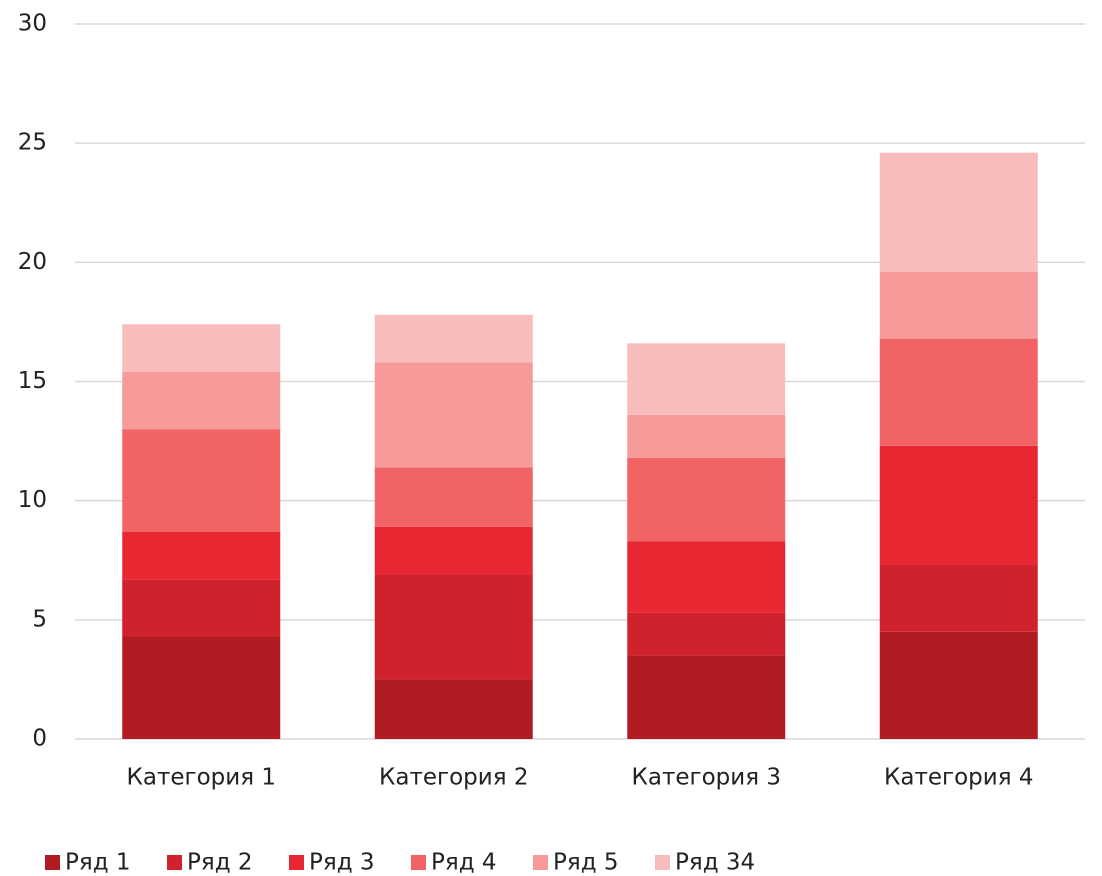  I want to click on legend-label: Ряд 4, so click(464, 863).